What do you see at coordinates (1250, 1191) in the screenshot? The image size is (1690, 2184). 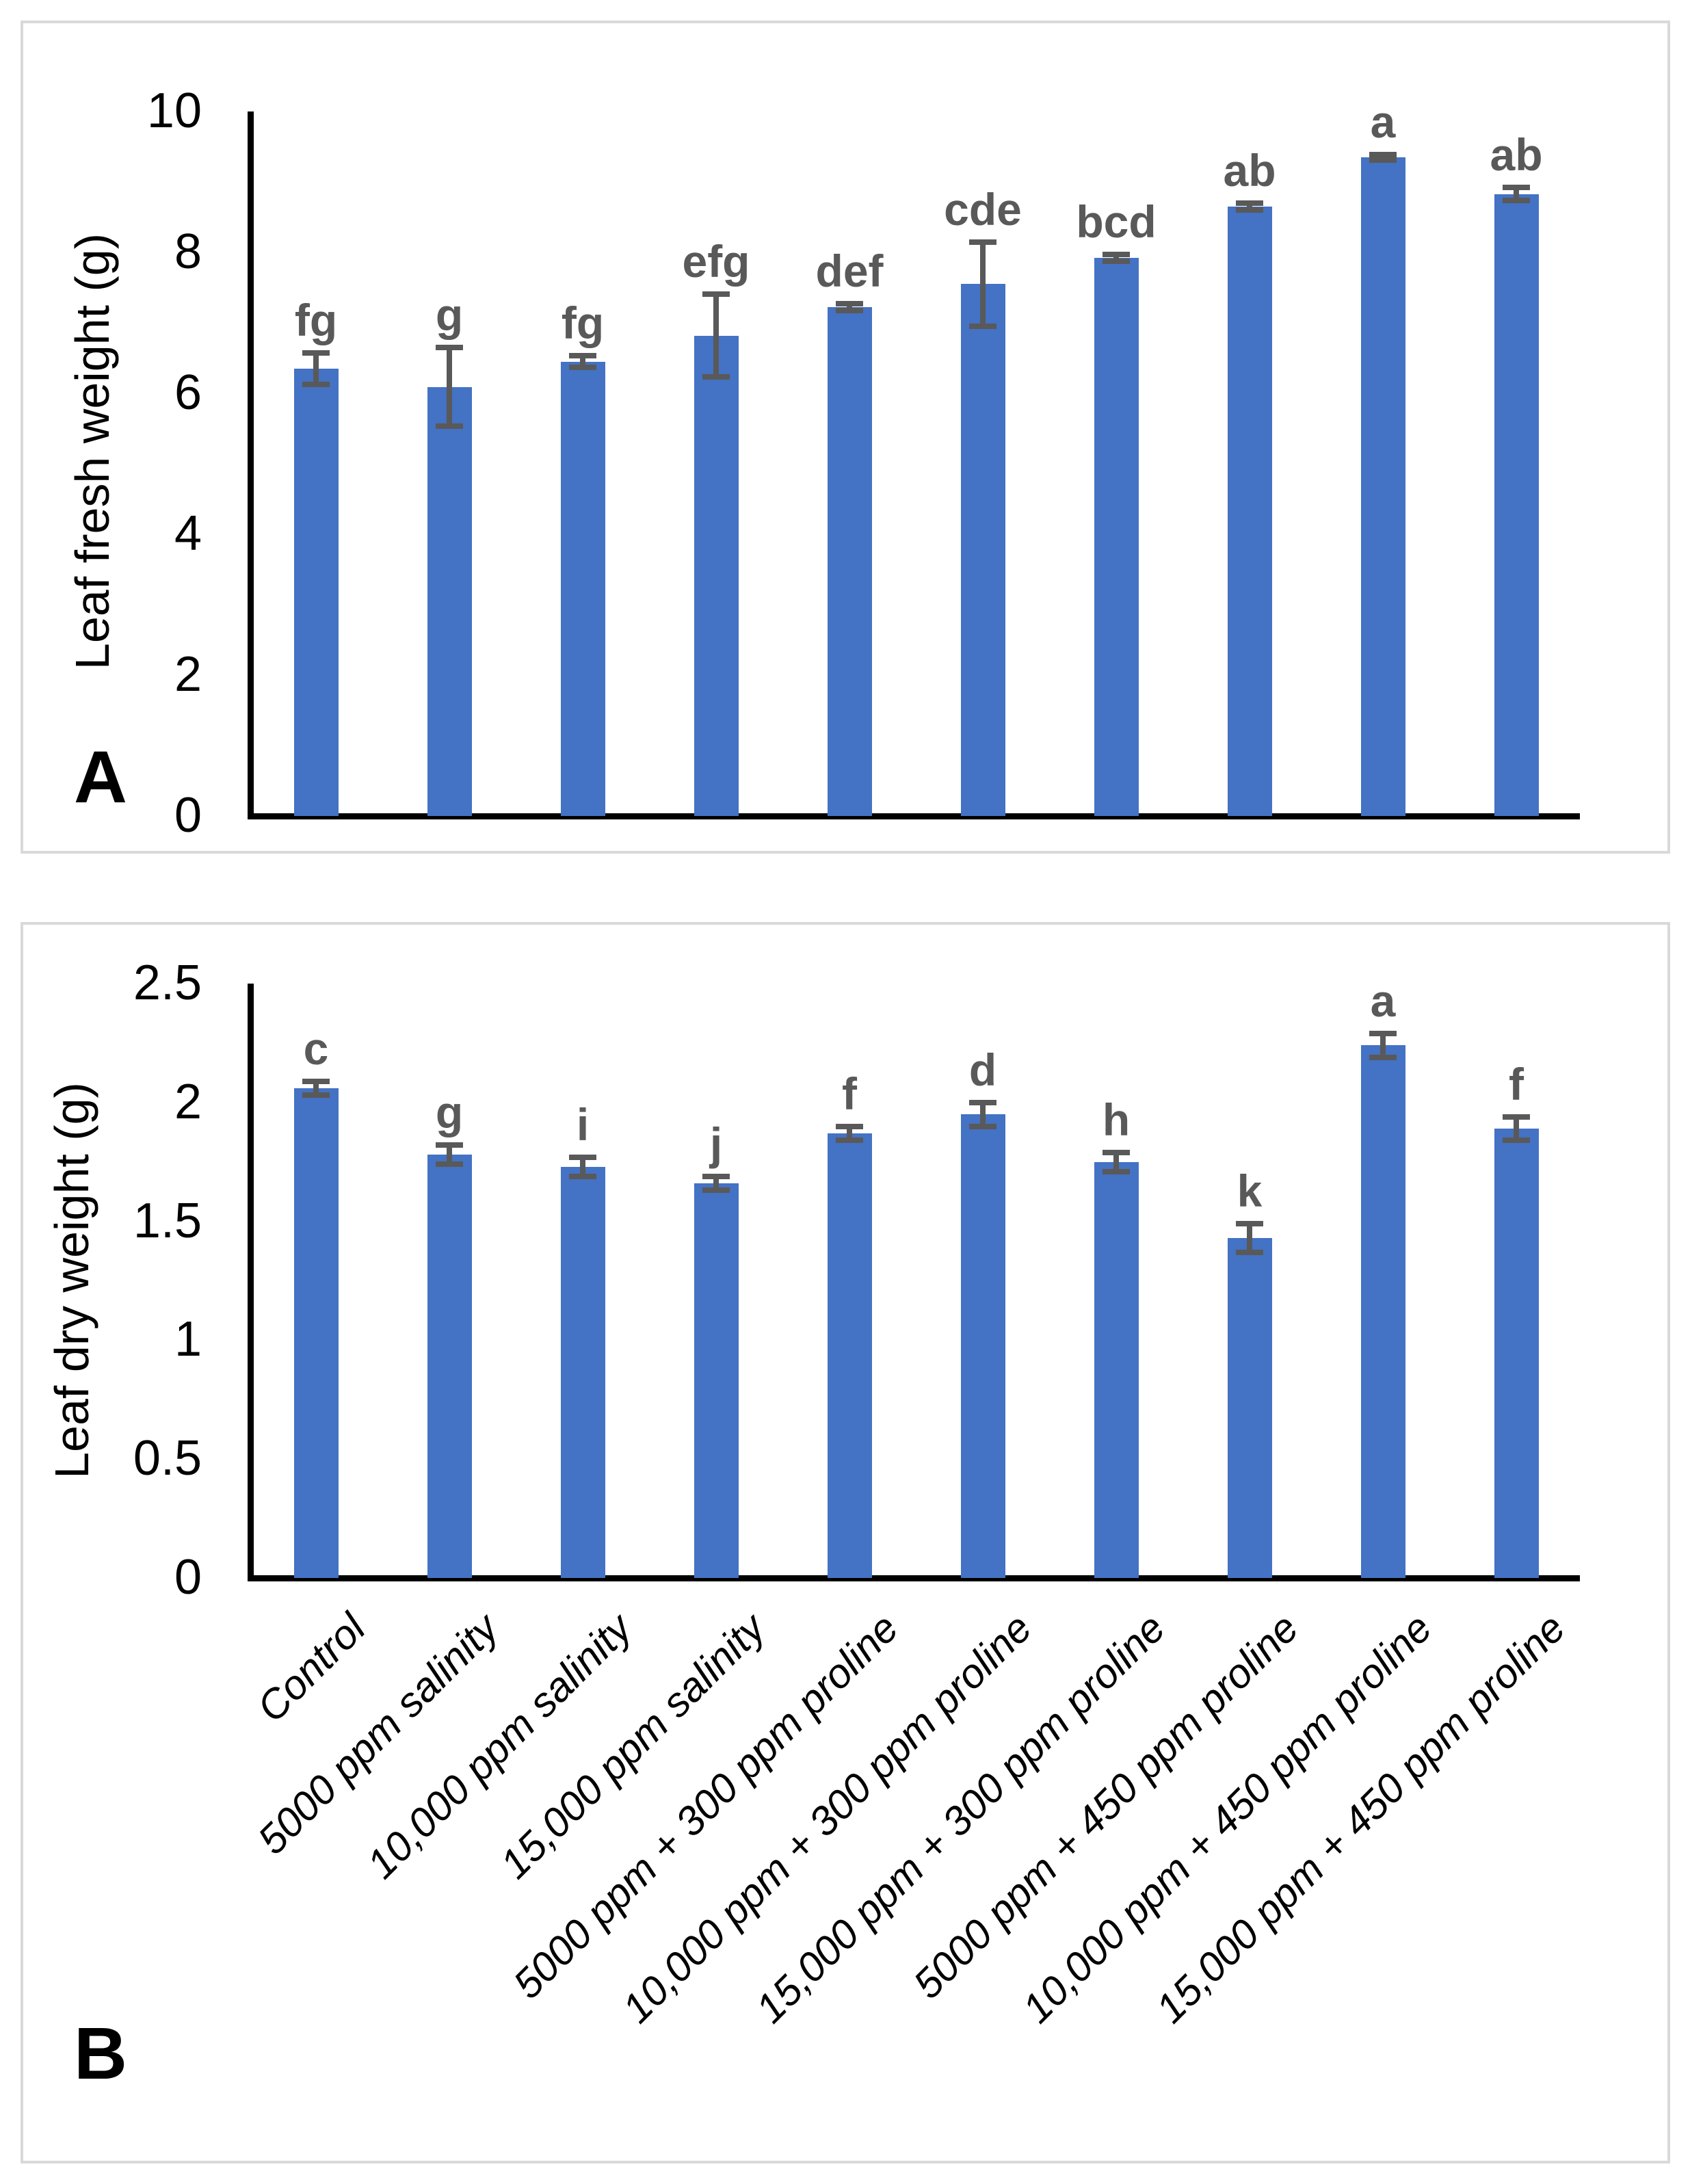 I see `significance-letter: k` at bounding box center [1250, 1191].